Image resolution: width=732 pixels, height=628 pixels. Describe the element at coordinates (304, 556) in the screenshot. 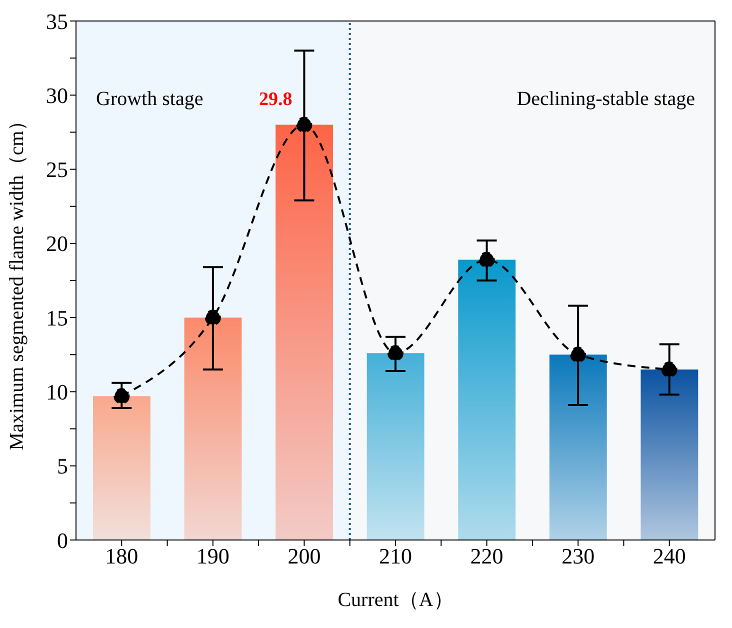

I see `x-tick-label: 200` at that location.